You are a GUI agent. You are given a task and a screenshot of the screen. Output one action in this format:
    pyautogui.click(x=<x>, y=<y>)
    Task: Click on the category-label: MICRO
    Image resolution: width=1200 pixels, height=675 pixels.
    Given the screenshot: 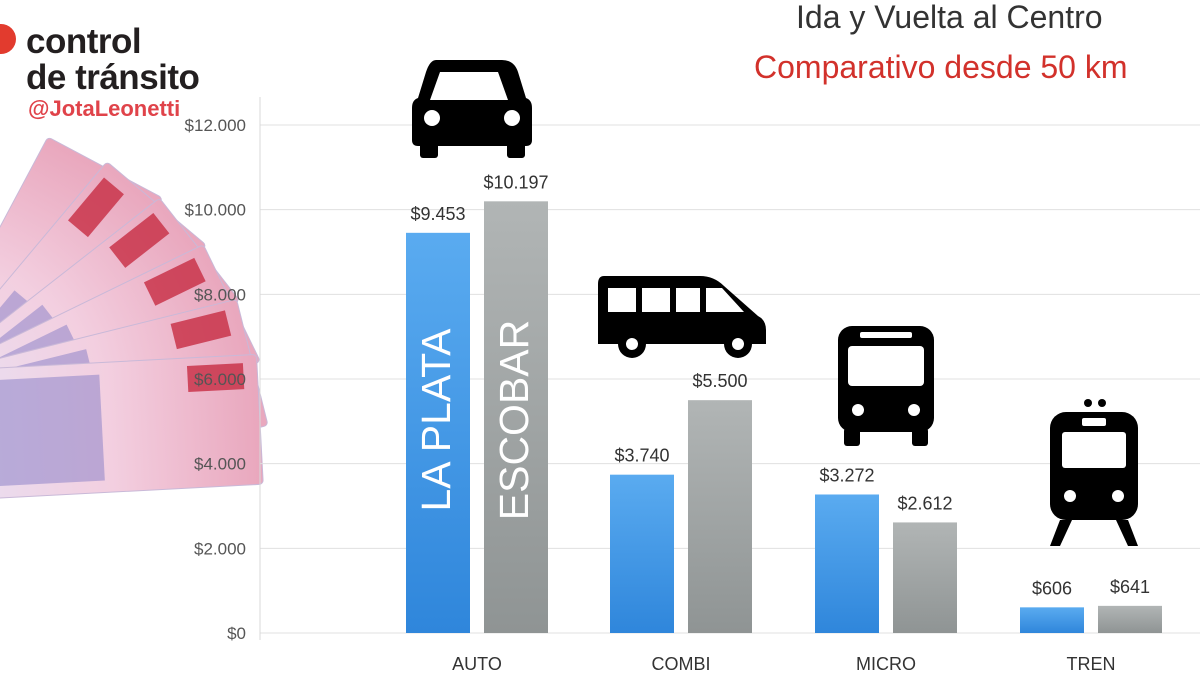 What is the action you would take?
    pyautogui.click(x=886, y=664)
    